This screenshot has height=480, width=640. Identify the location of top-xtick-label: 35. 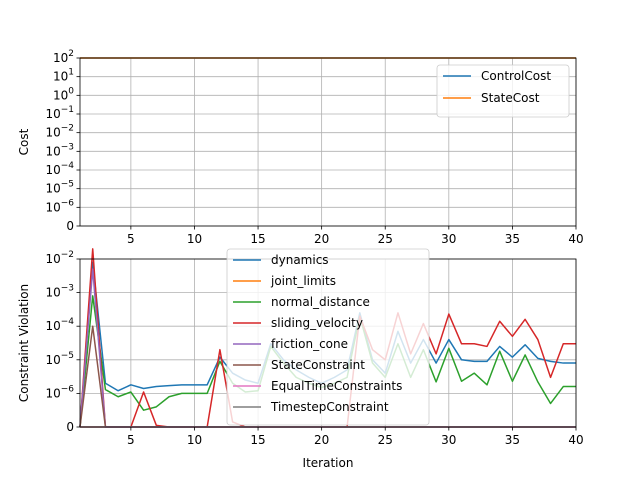
(512, 239).